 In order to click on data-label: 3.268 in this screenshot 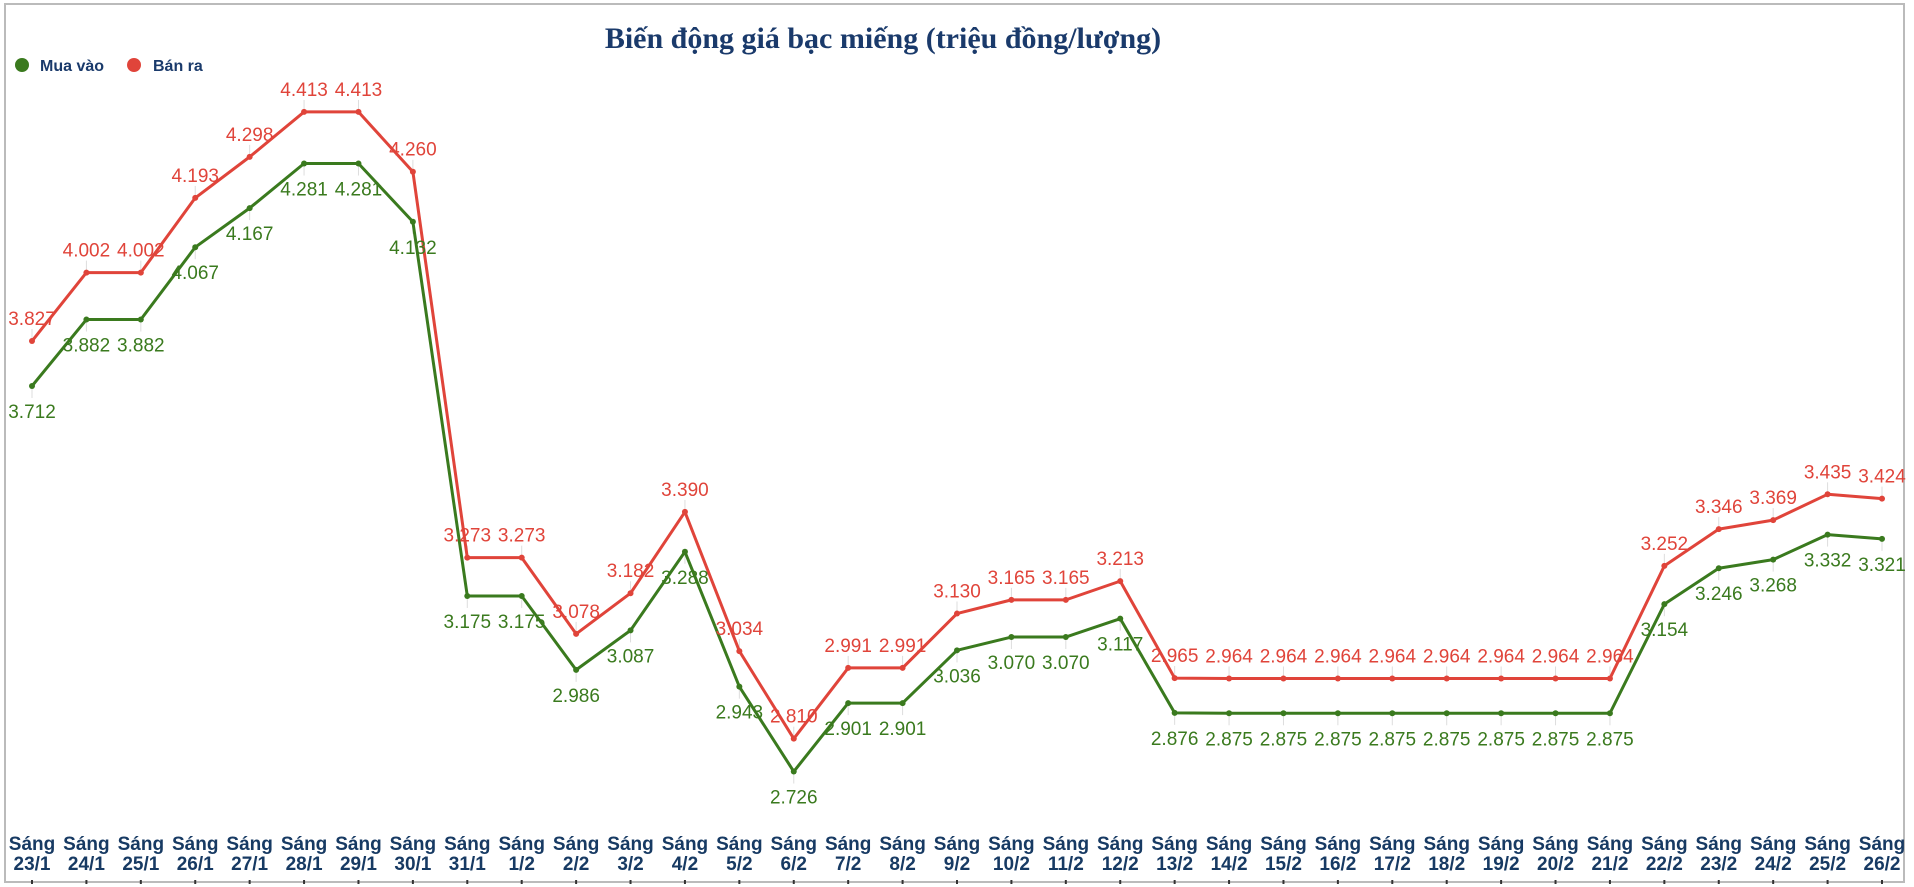, I will do `click(1773, 586)`.